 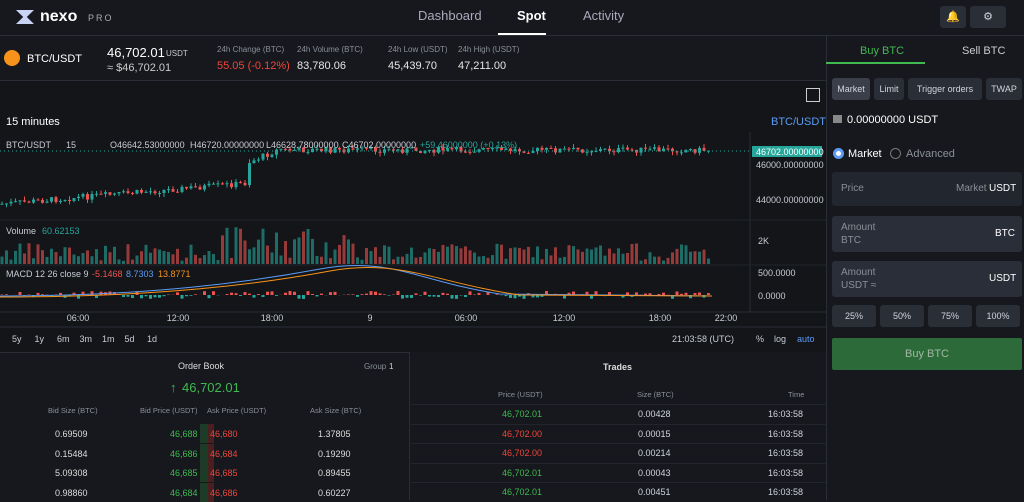 What do you see at coordinates (86, 339) in the screenshot?
I see `range-button: 3m` at bounding box center [86, 339].